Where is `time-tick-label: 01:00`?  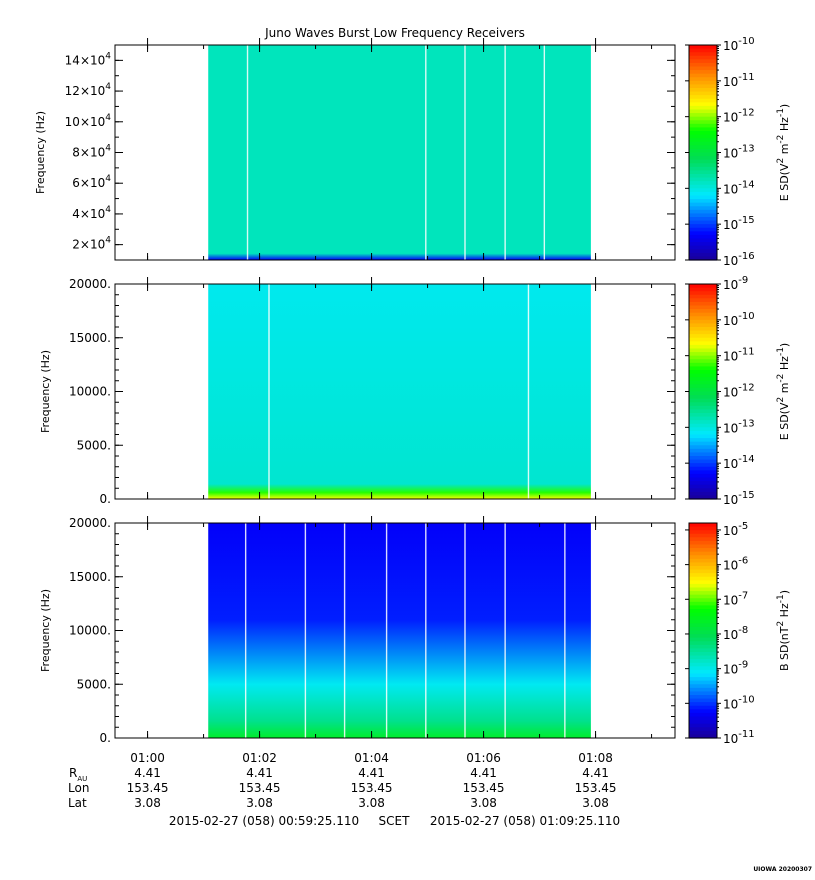 time-tick-label: 01:00 is located at coordinates (147, 758).